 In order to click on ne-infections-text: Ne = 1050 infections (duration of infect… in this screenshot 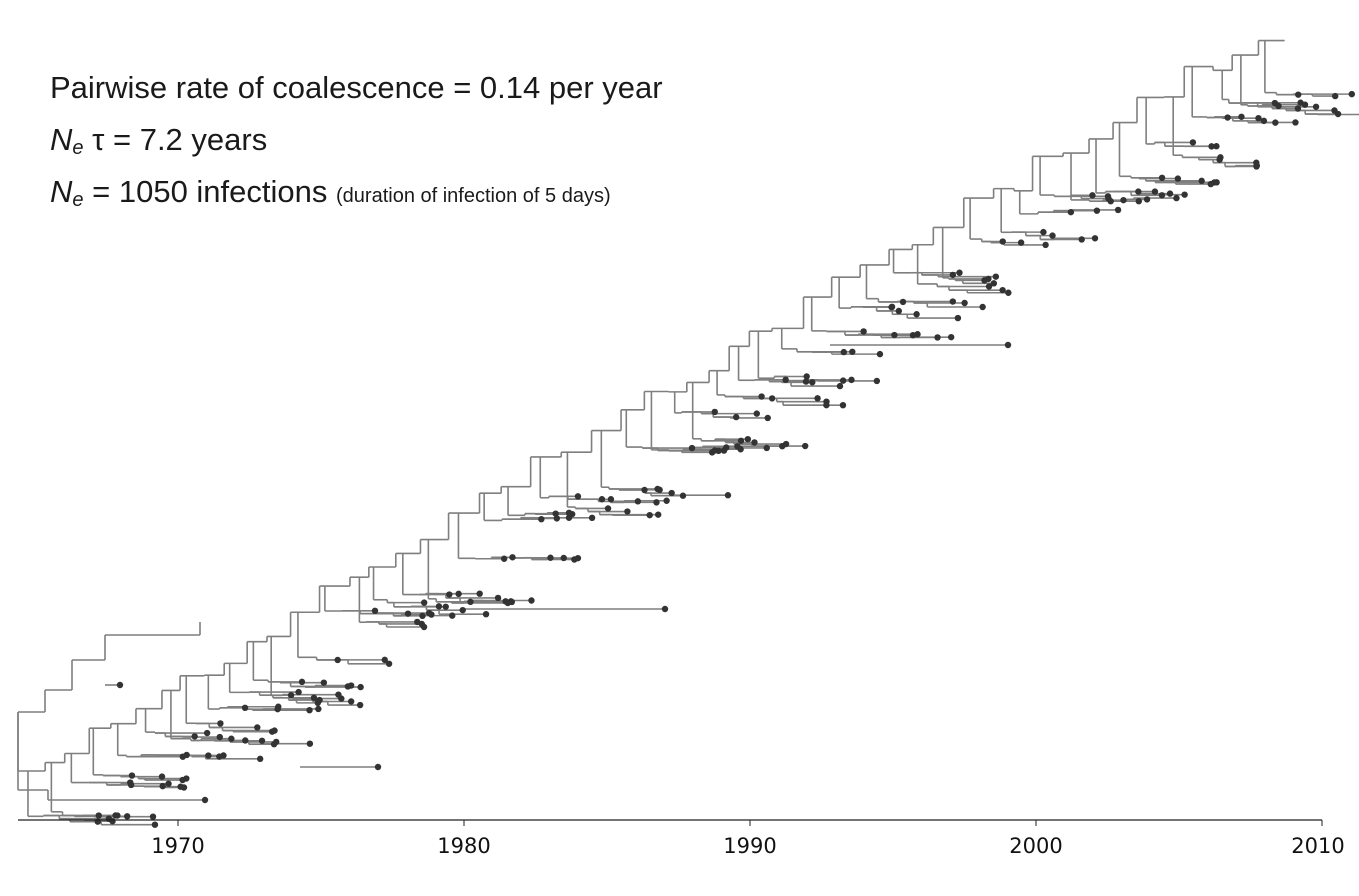, I will do `click(330, 193)`.